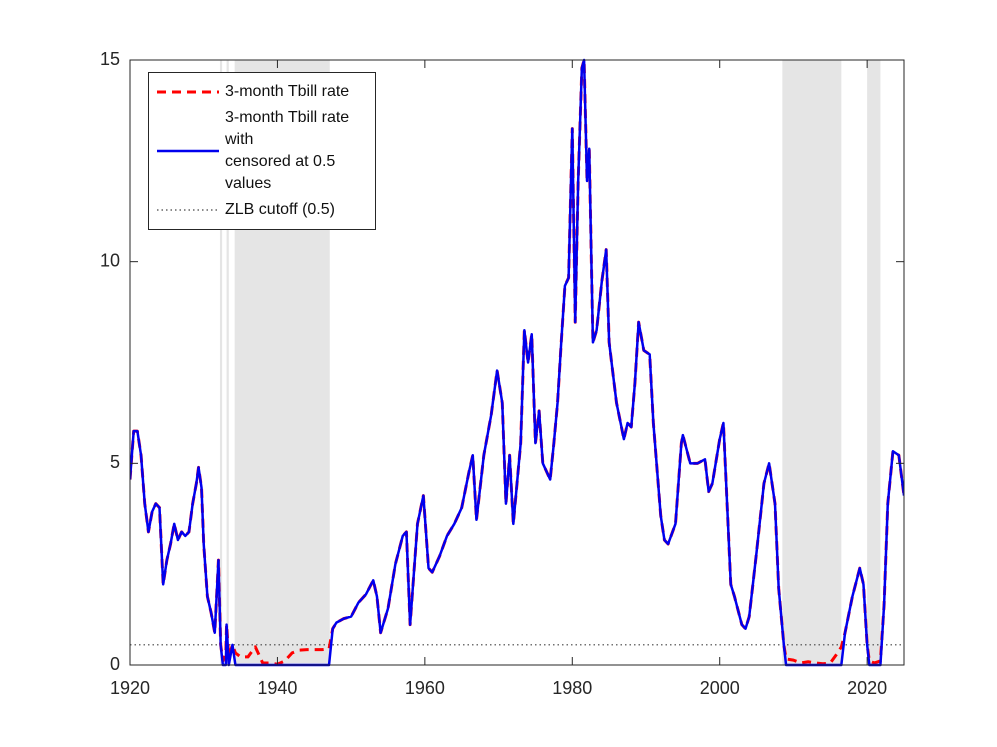 The image size is (997, 747). Describe the element at coordinates (115, 462) in the screenshot. I see `y-tick-label: 5` at that location.